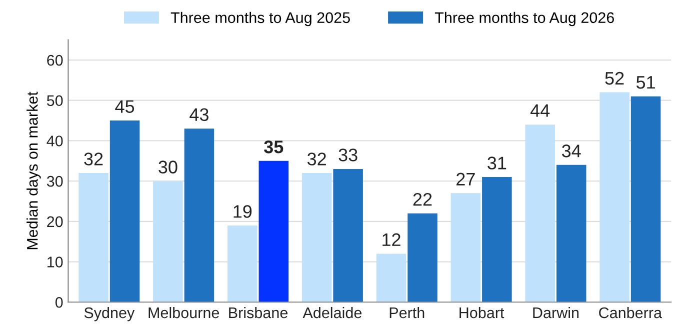 The width and height of the screenshot is (689, 332). What do you see at coordinates (482, 312) in the screenshot?
I see `x-tick-label: Hobart` at bounding box center [482, 312].